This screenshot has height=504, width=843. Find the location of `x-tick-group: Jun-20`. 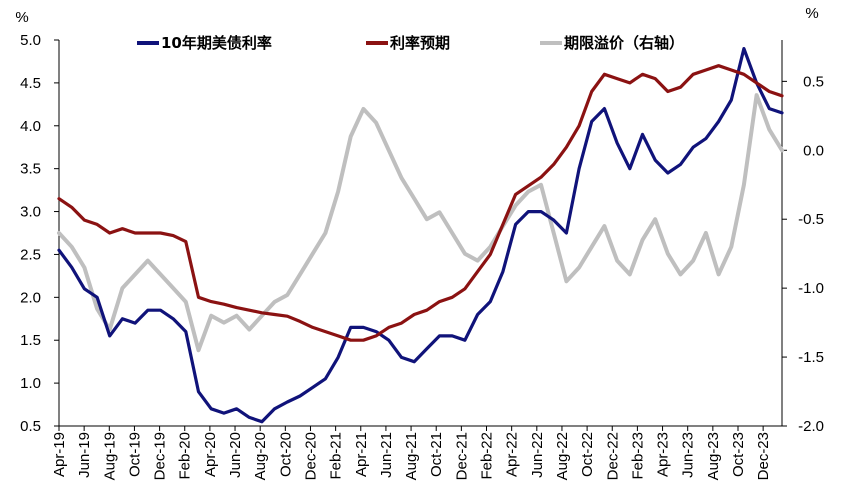

x-tick-group: Jun-20 is located at coordinates (235, 455).